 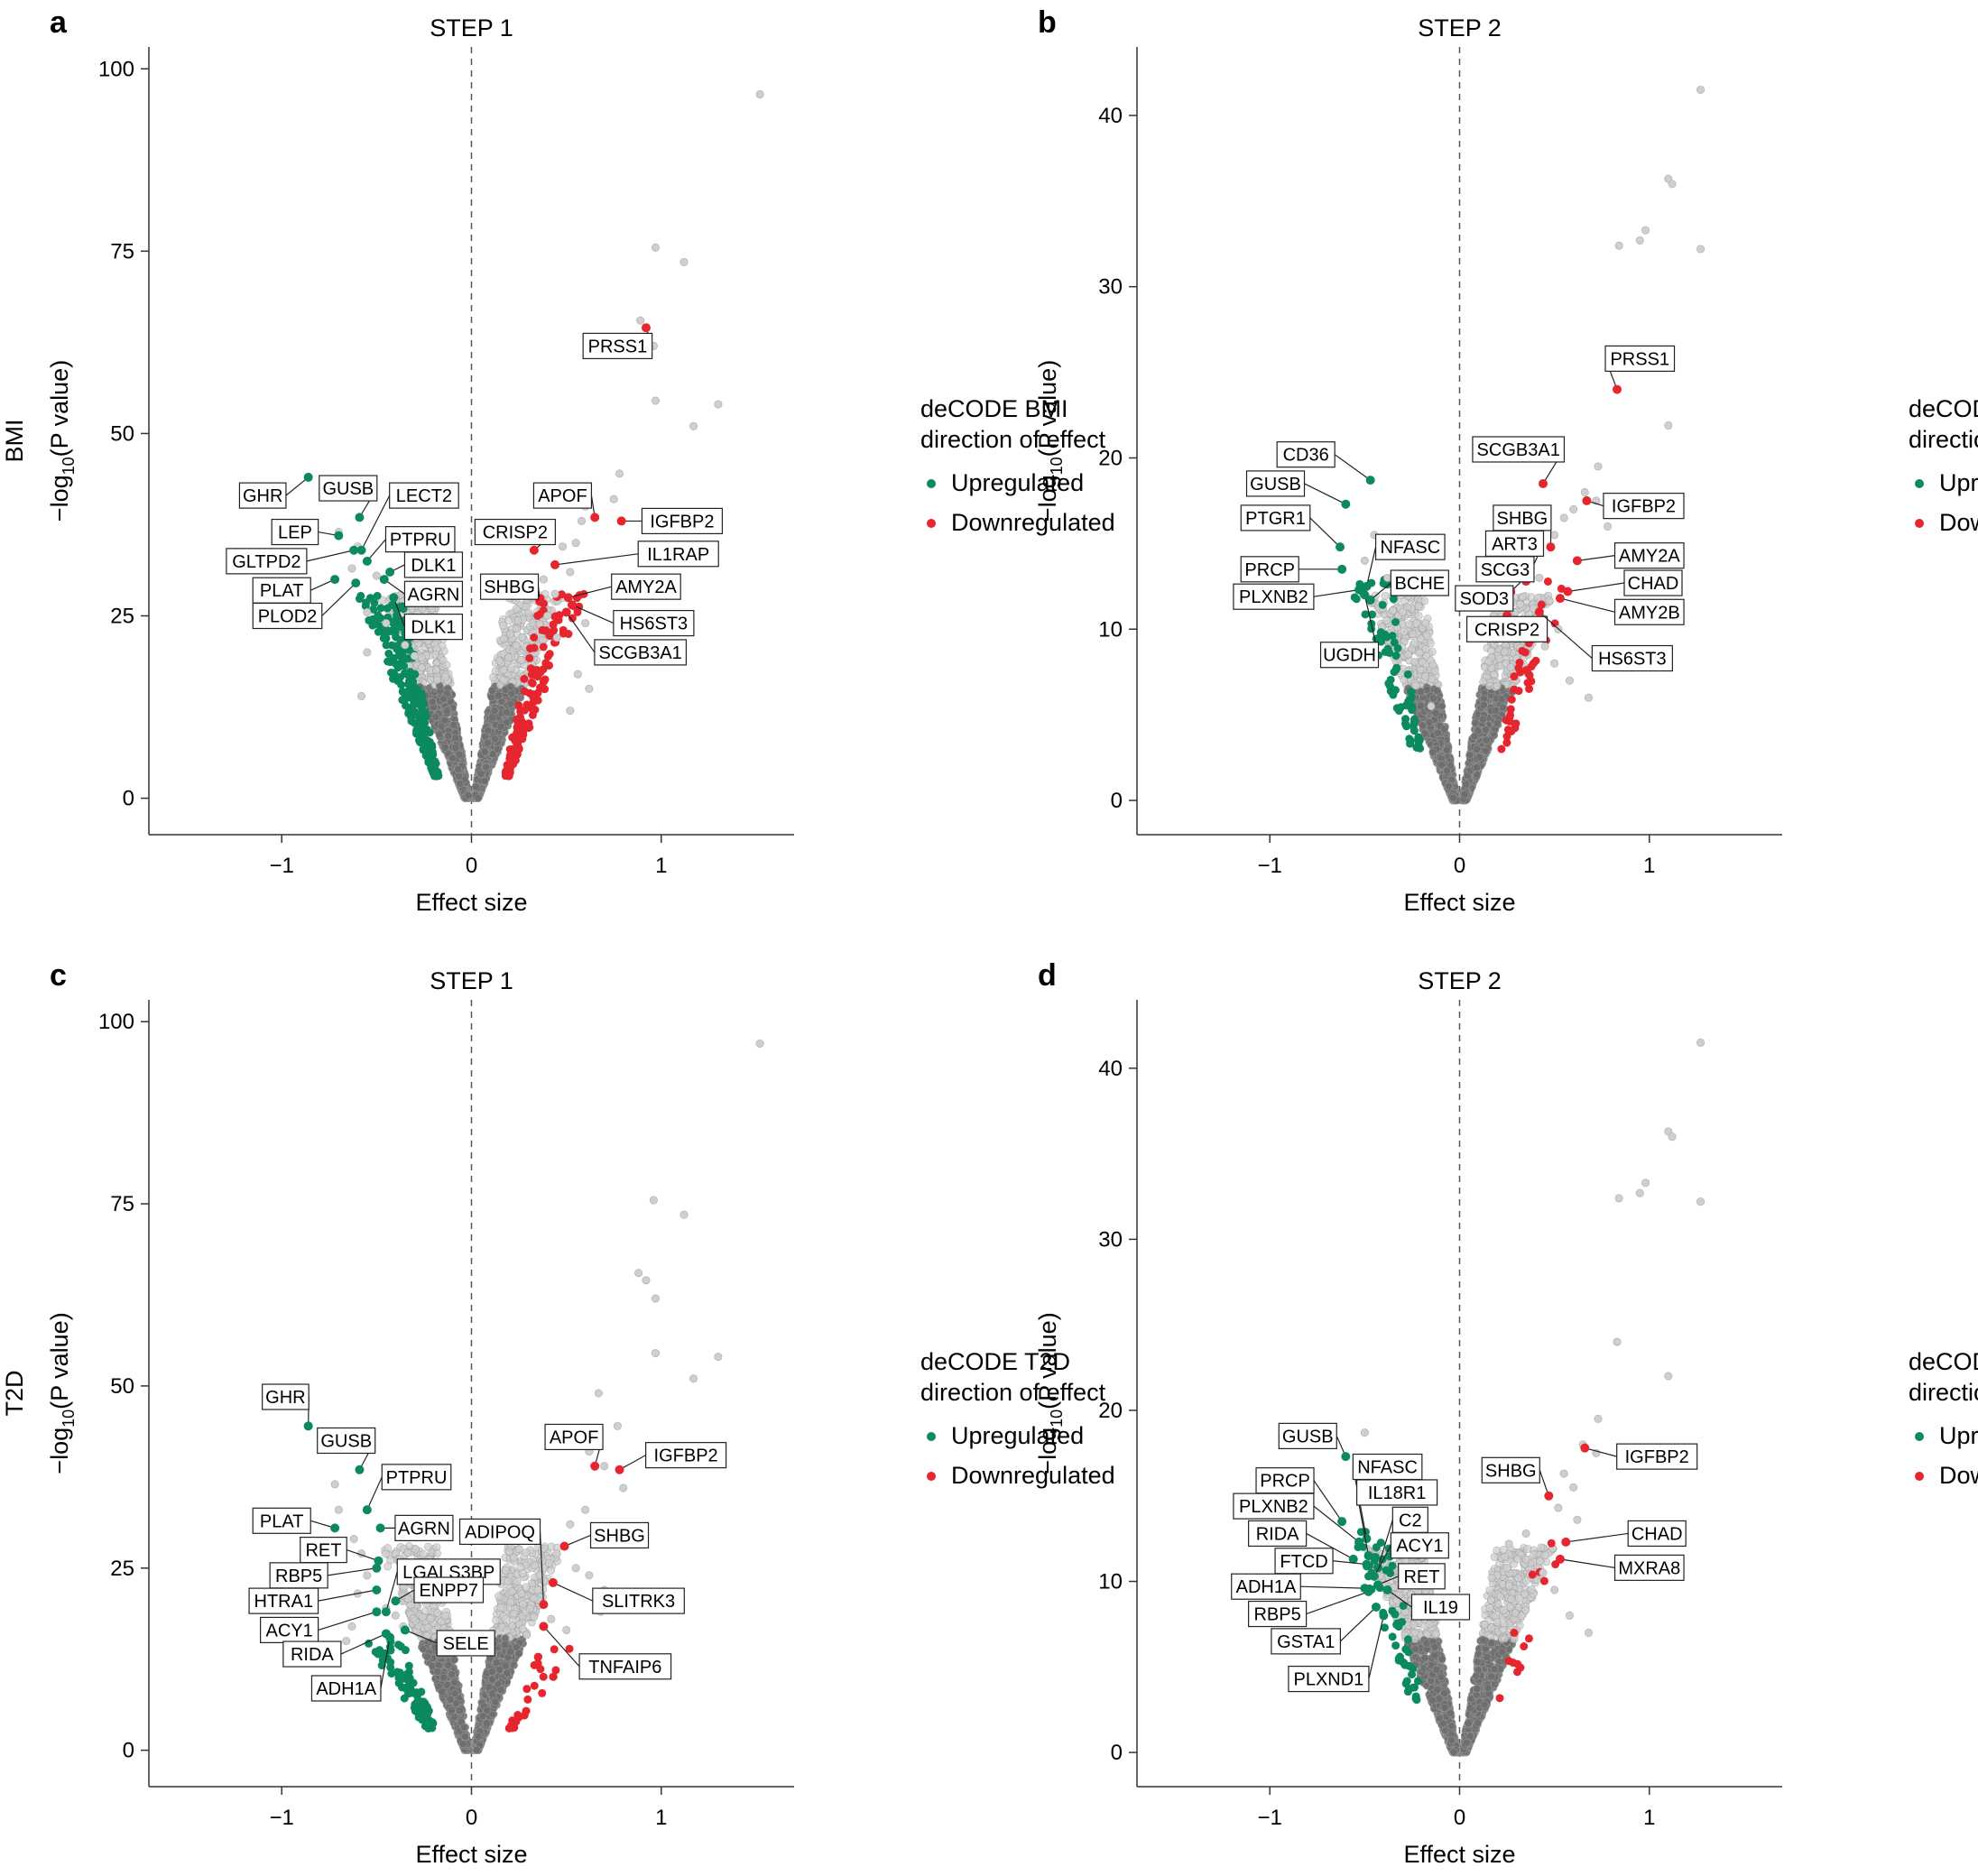 I want to click on gene-label: PLAT, so click(x=282, y=591).